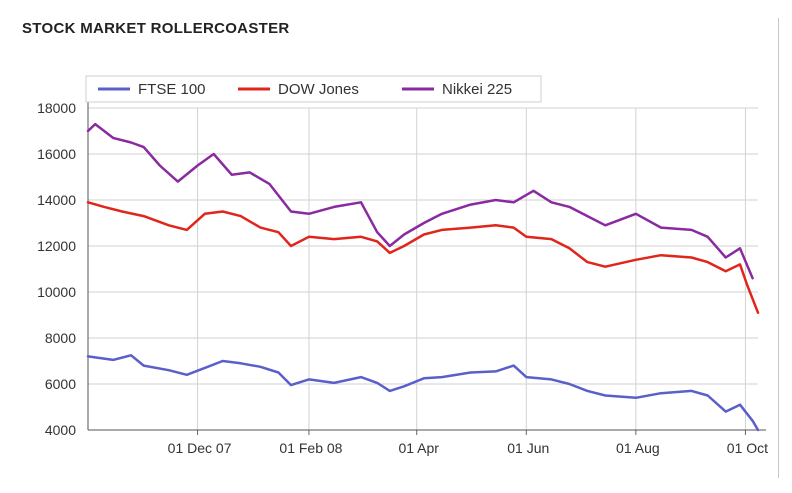  Describe the element at coordinates (60, 338) in the screenshot. I see `y-tick-label: 8000` at that location.